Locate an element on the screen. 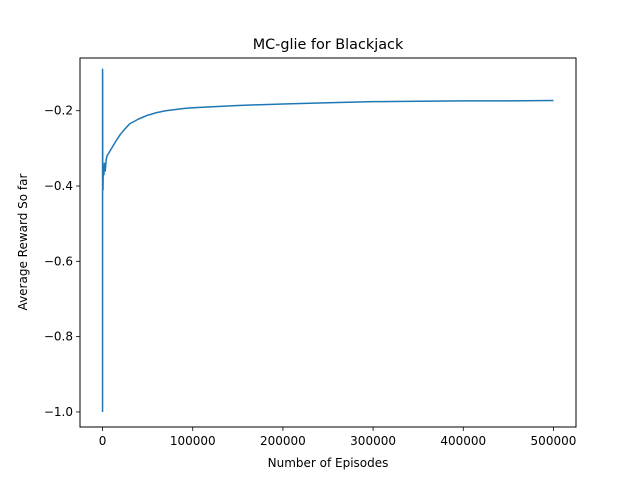  x-tick-label: 0 is located at coordinates (103, 441).